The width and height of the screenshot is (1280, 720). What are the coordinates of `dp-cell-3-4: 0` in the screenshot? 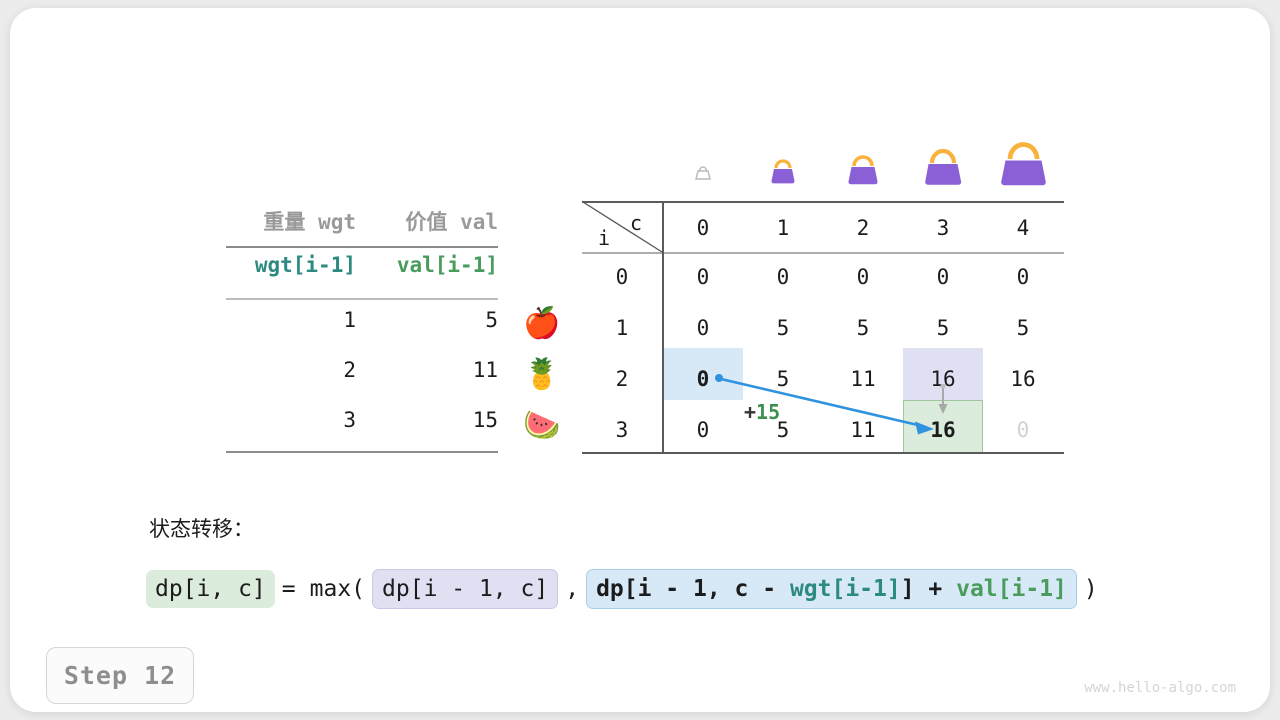 It's located at (1023, 430).